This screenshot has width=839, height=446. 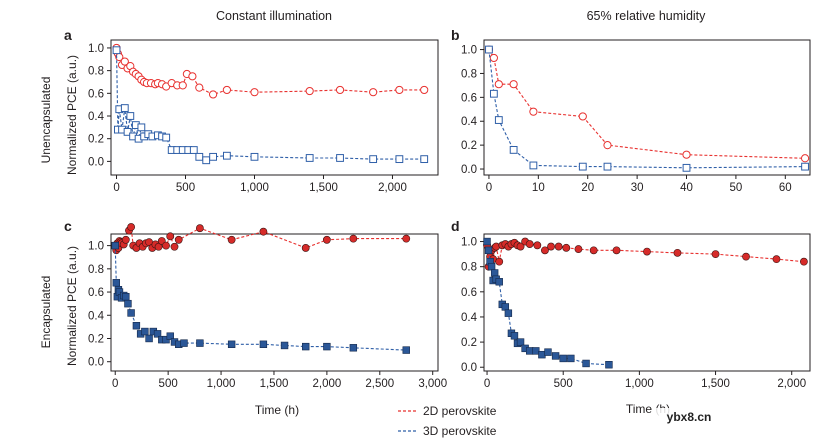 I want to click on panel-a-frame, so click(x=274, y=107).